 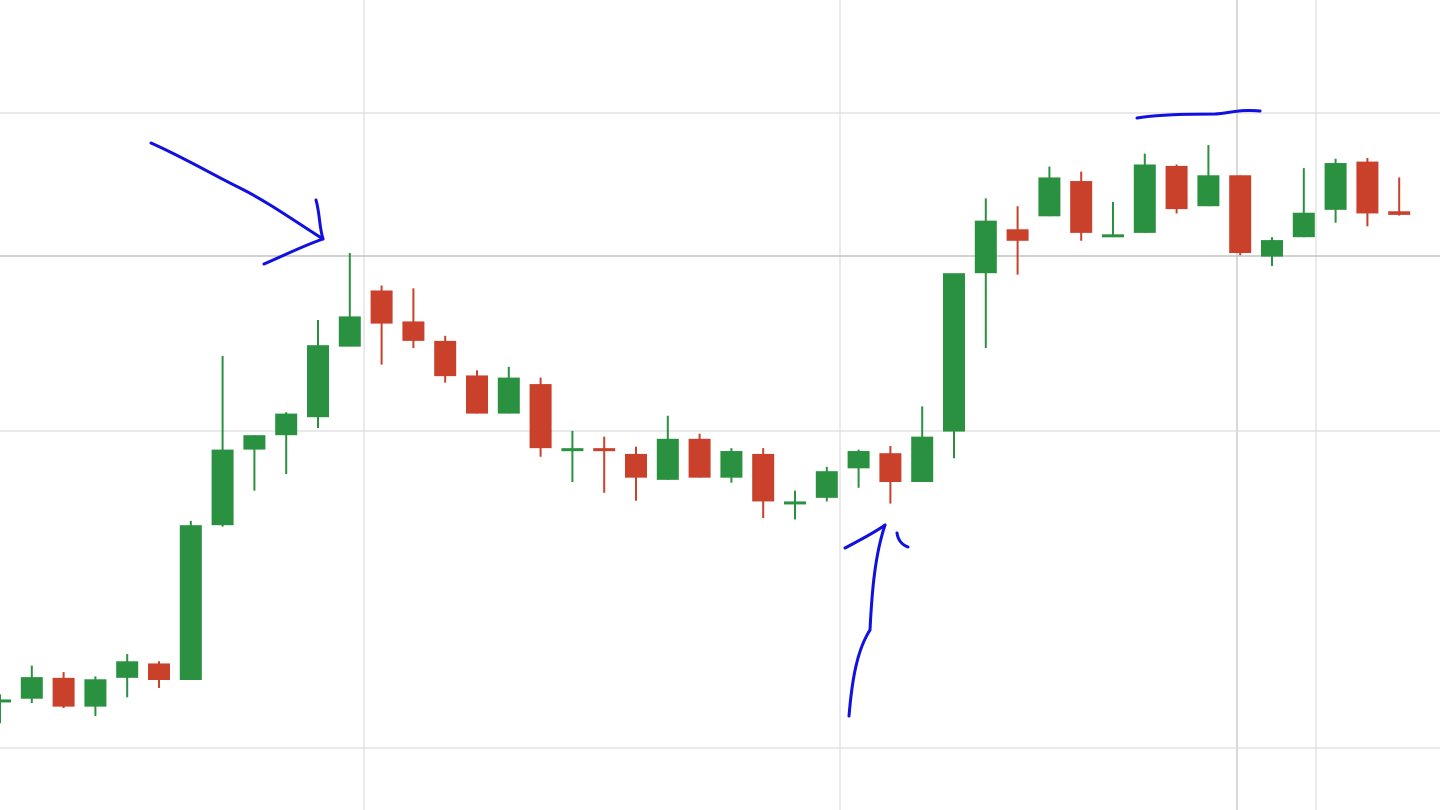 I want to click on bottom-arrow-head, so click(x=865, y=536).